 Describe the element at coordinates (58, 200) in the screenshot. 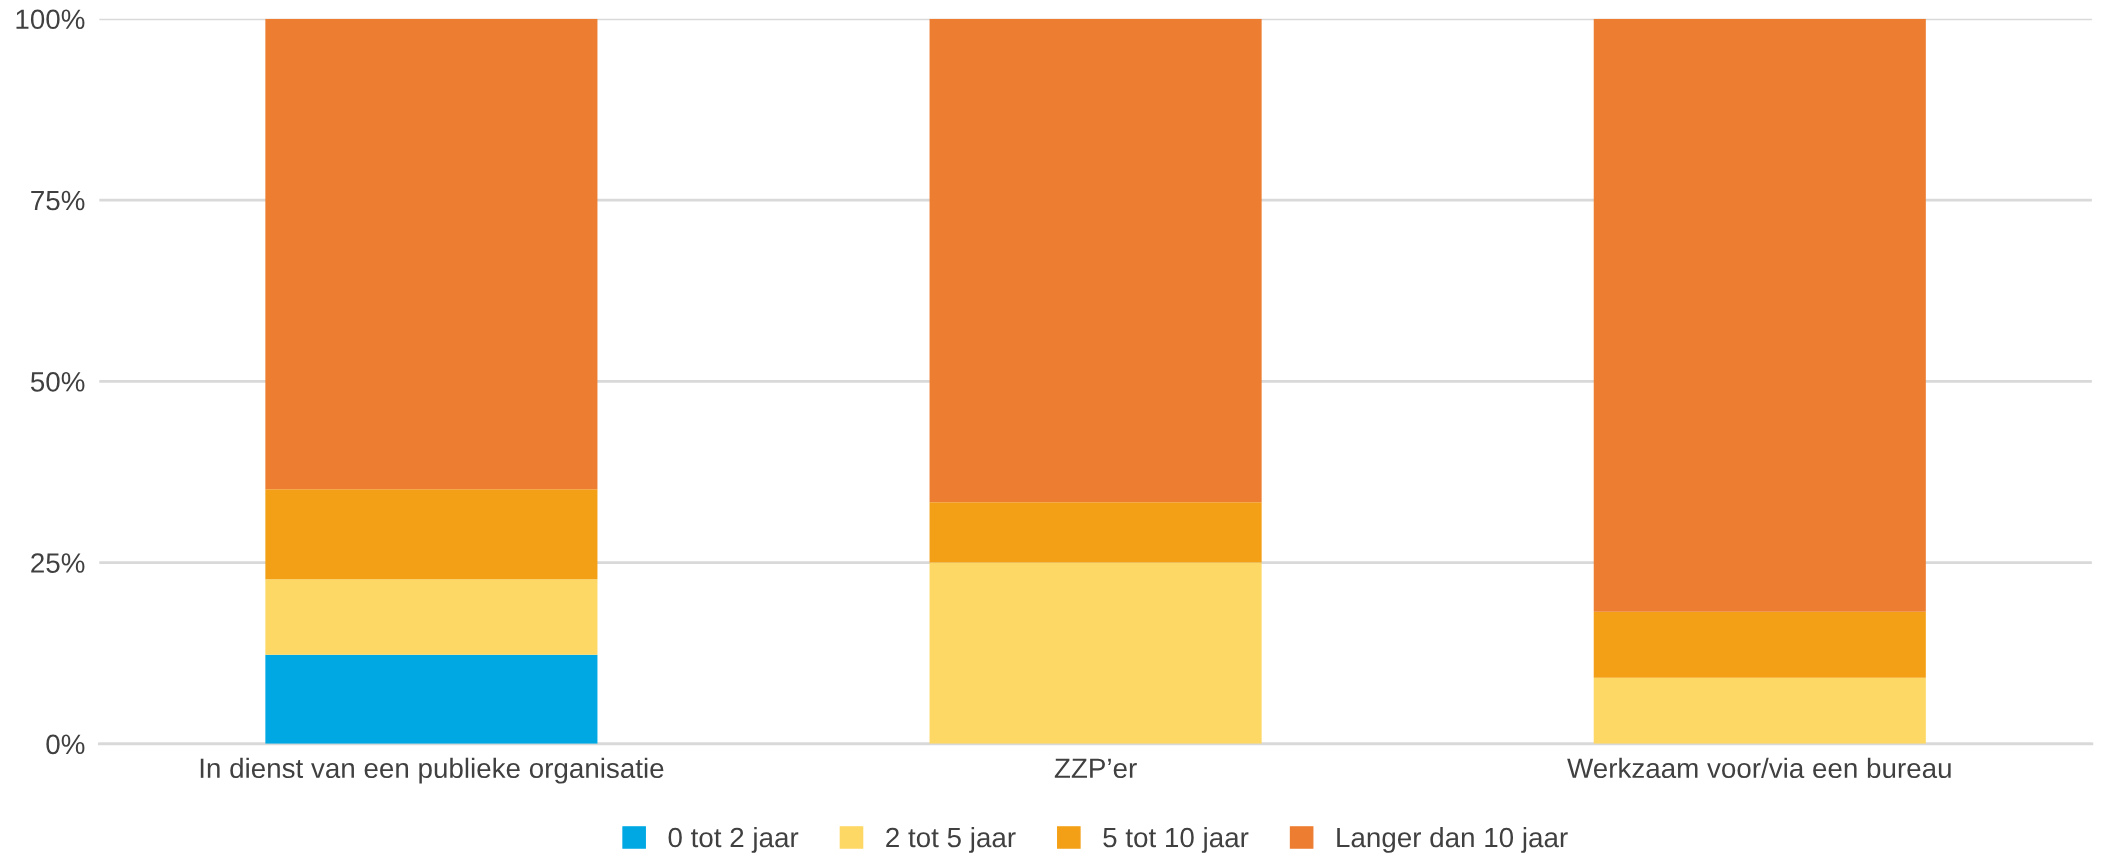

I see `y-tick-label: 75%` at that location.